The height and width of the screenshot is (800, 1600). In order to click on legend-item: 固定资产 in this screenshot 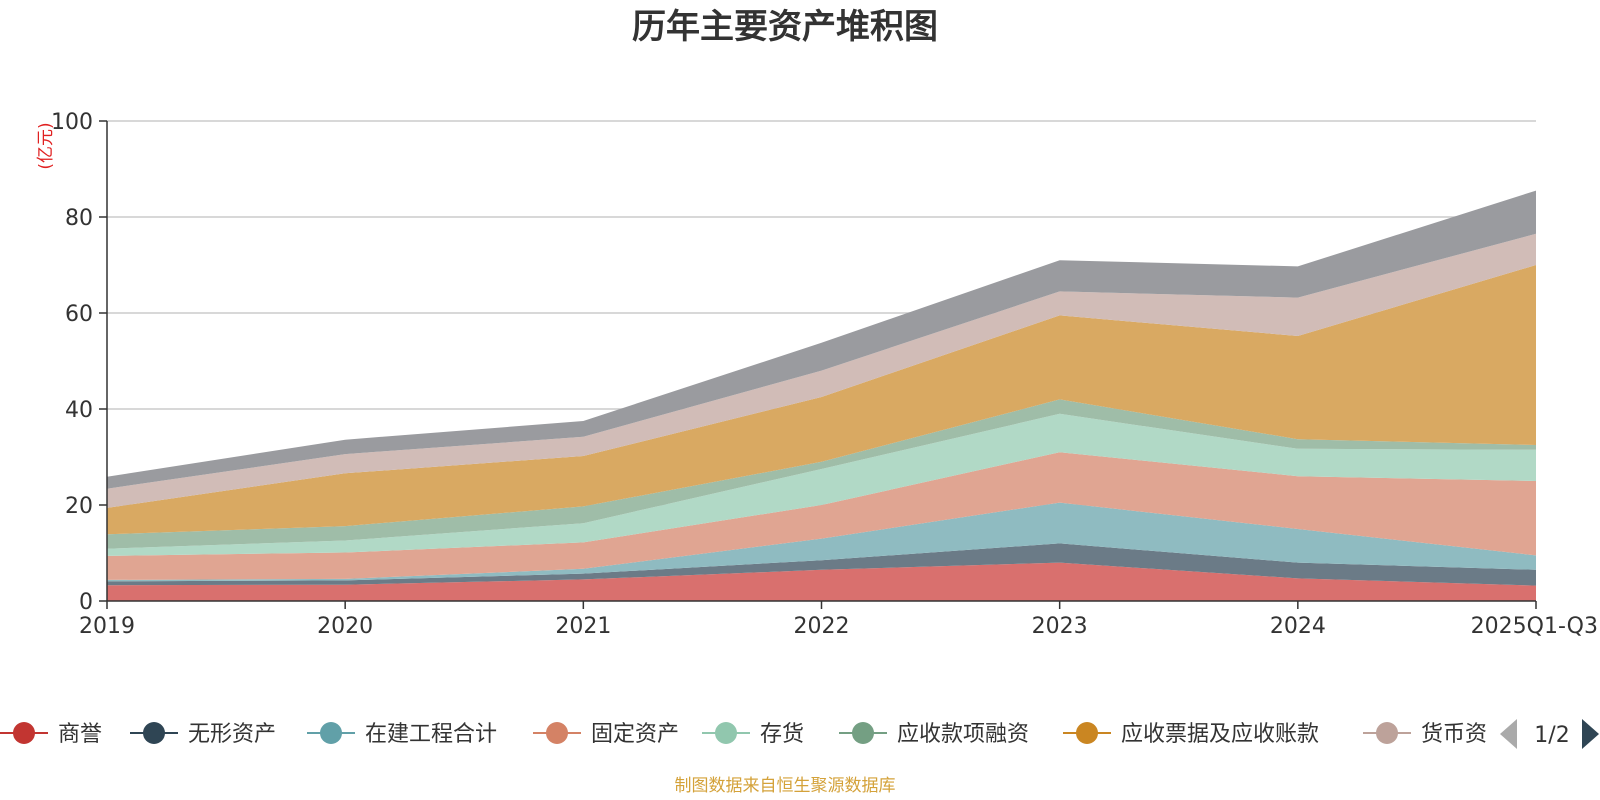, I will do `click(606, 734)`.